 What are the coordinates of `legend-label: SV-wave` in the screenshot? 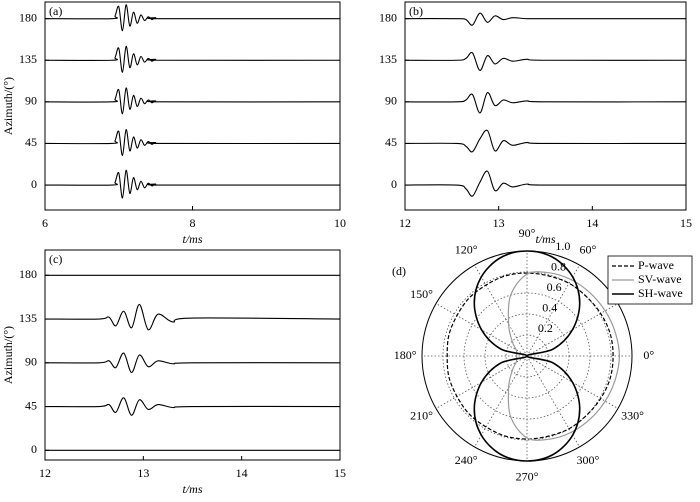 It's located at (660, 279).